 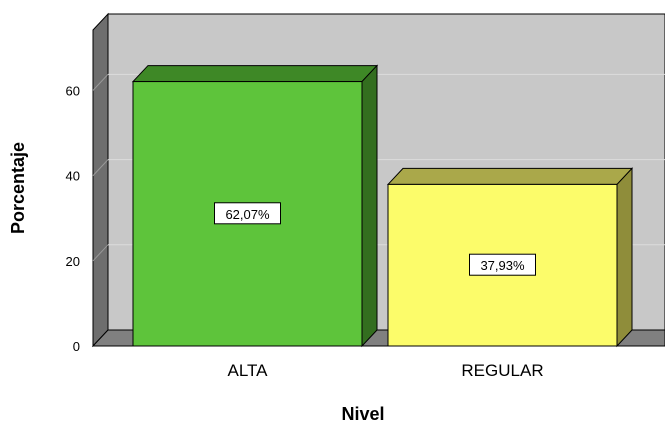 What do you see at coordinates (73, 176) in the screenshot?
I see `y-tick-label: 40` at bounding box center [73, 176].